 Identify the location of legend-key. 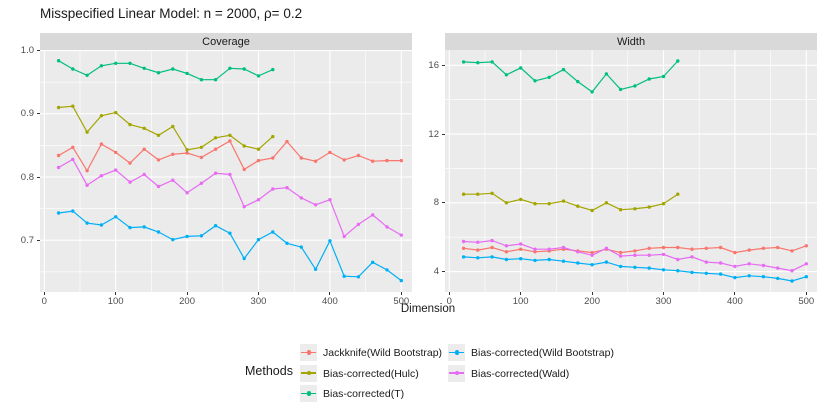
(308, 393).